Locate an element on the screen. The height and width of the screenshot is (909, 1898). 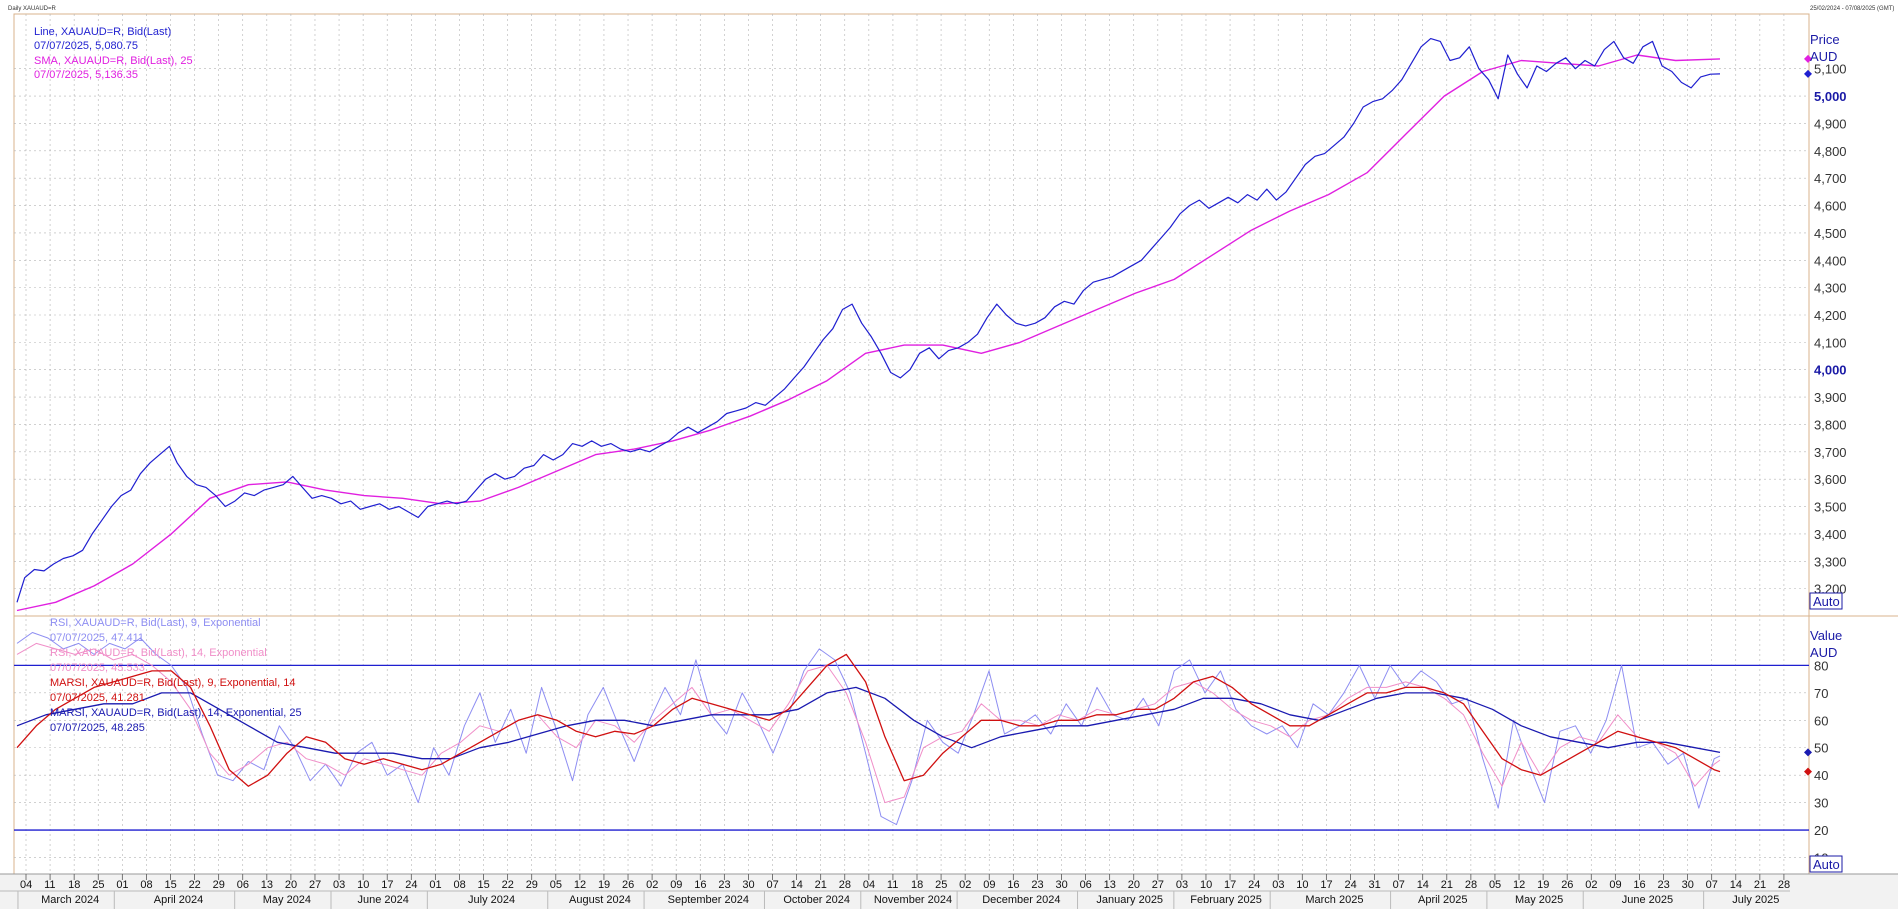
chart-title: Daily XAUAUD=R is located at coordinates (32, 9).